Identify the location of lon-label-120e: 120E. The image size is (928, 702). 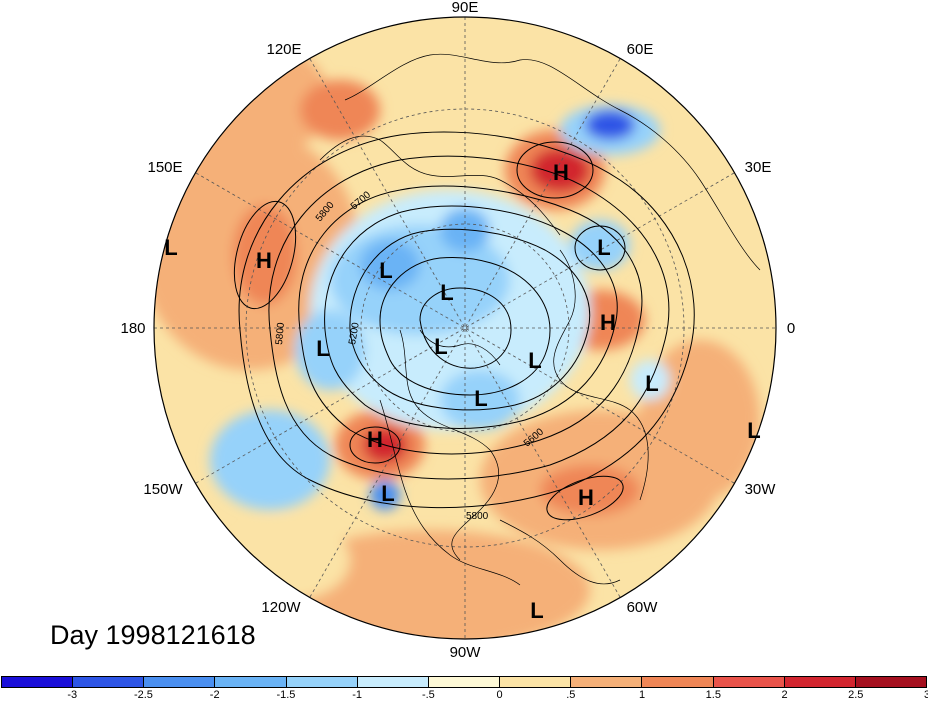
(284, 49).